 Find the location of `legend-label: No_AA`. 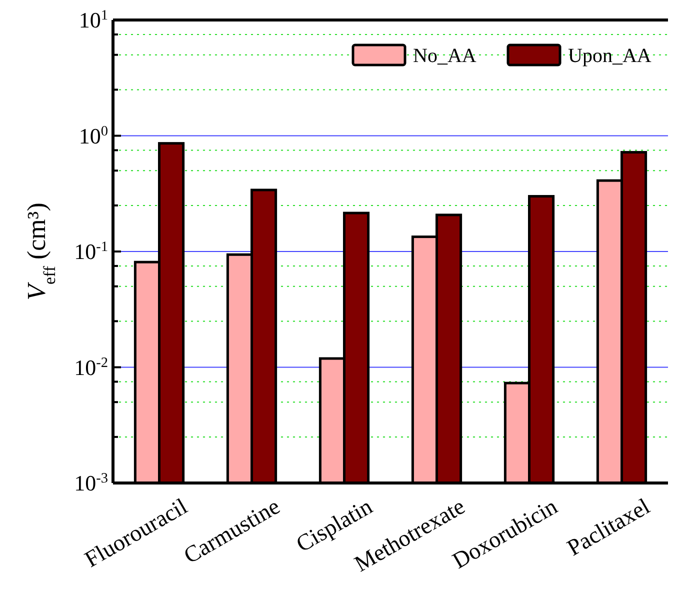

legend-label: No_AA is located at coordinates (445, 56).